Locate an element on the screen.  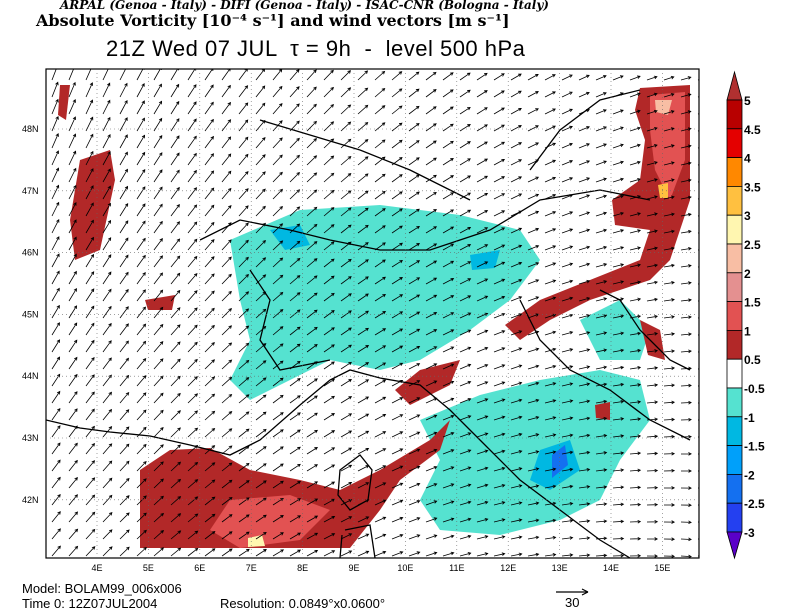
longitude-label: 9E is located at coordinates (353, 568).